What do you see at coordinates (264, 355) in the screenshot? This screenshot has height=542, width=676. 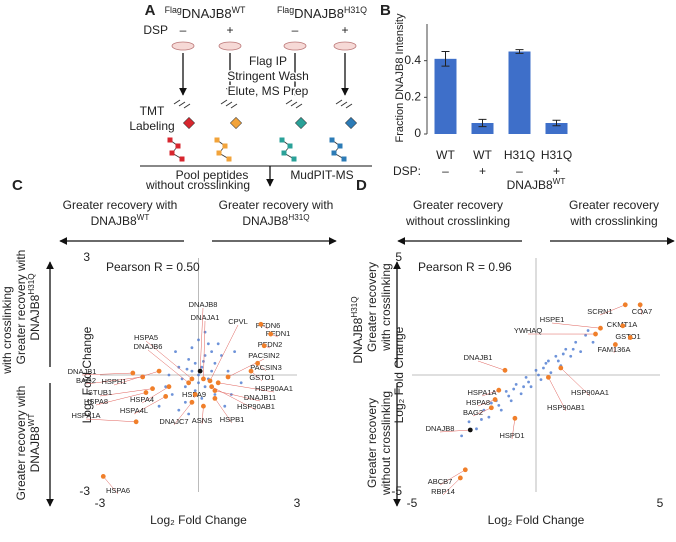 I see `point-label: PACSIN2` at bounding box center [264, 355].